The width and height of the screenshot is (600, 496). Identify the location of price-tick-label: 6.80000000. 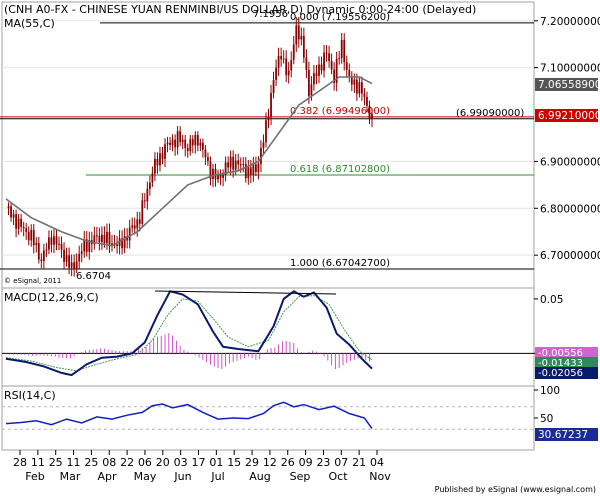
(570, 209).